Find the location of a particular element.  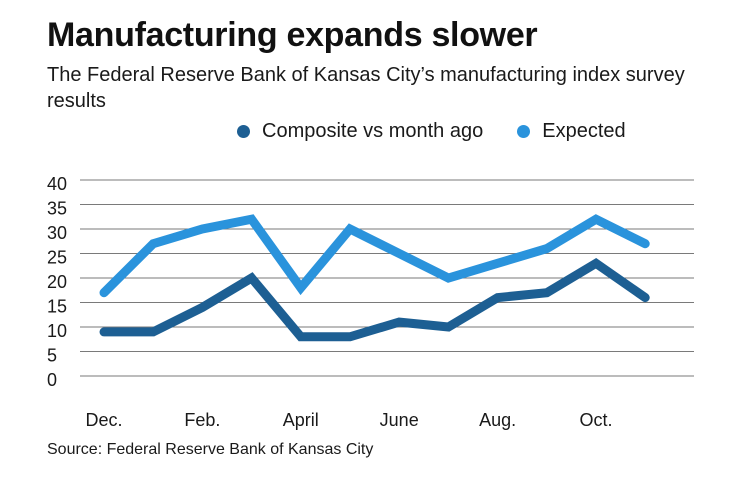

y-tick-label: 30 is located at coordinates (57, 233).